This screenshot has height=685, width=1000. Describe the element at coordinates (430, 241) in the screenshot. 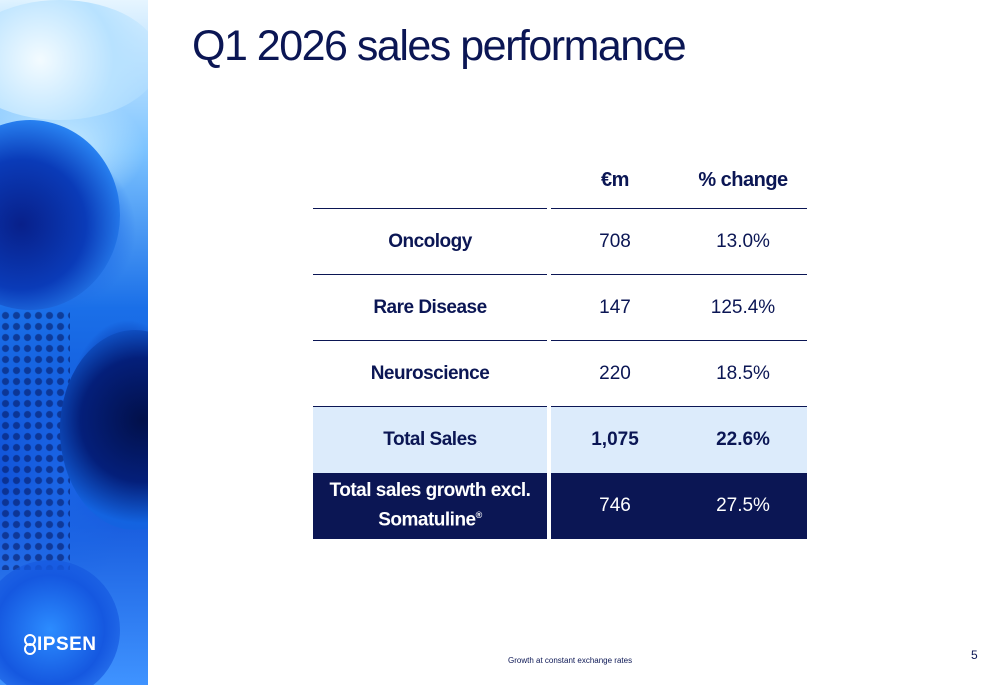

I see `row-label: Oncology` at that location.